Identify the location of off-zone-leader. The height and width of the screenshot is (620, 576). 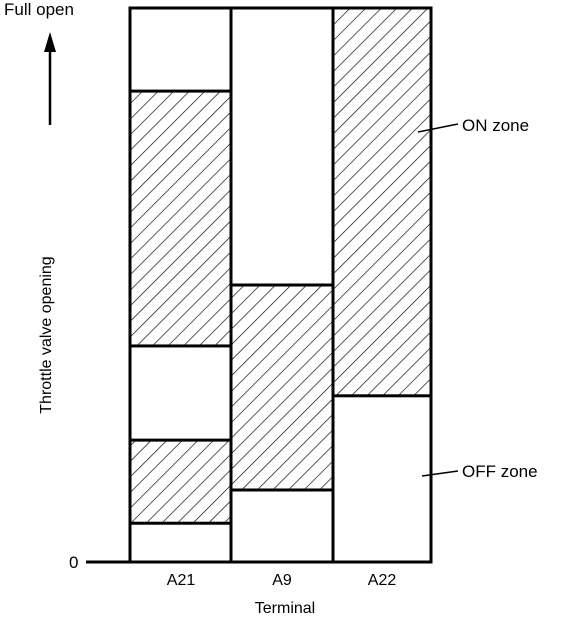
(440, 473).